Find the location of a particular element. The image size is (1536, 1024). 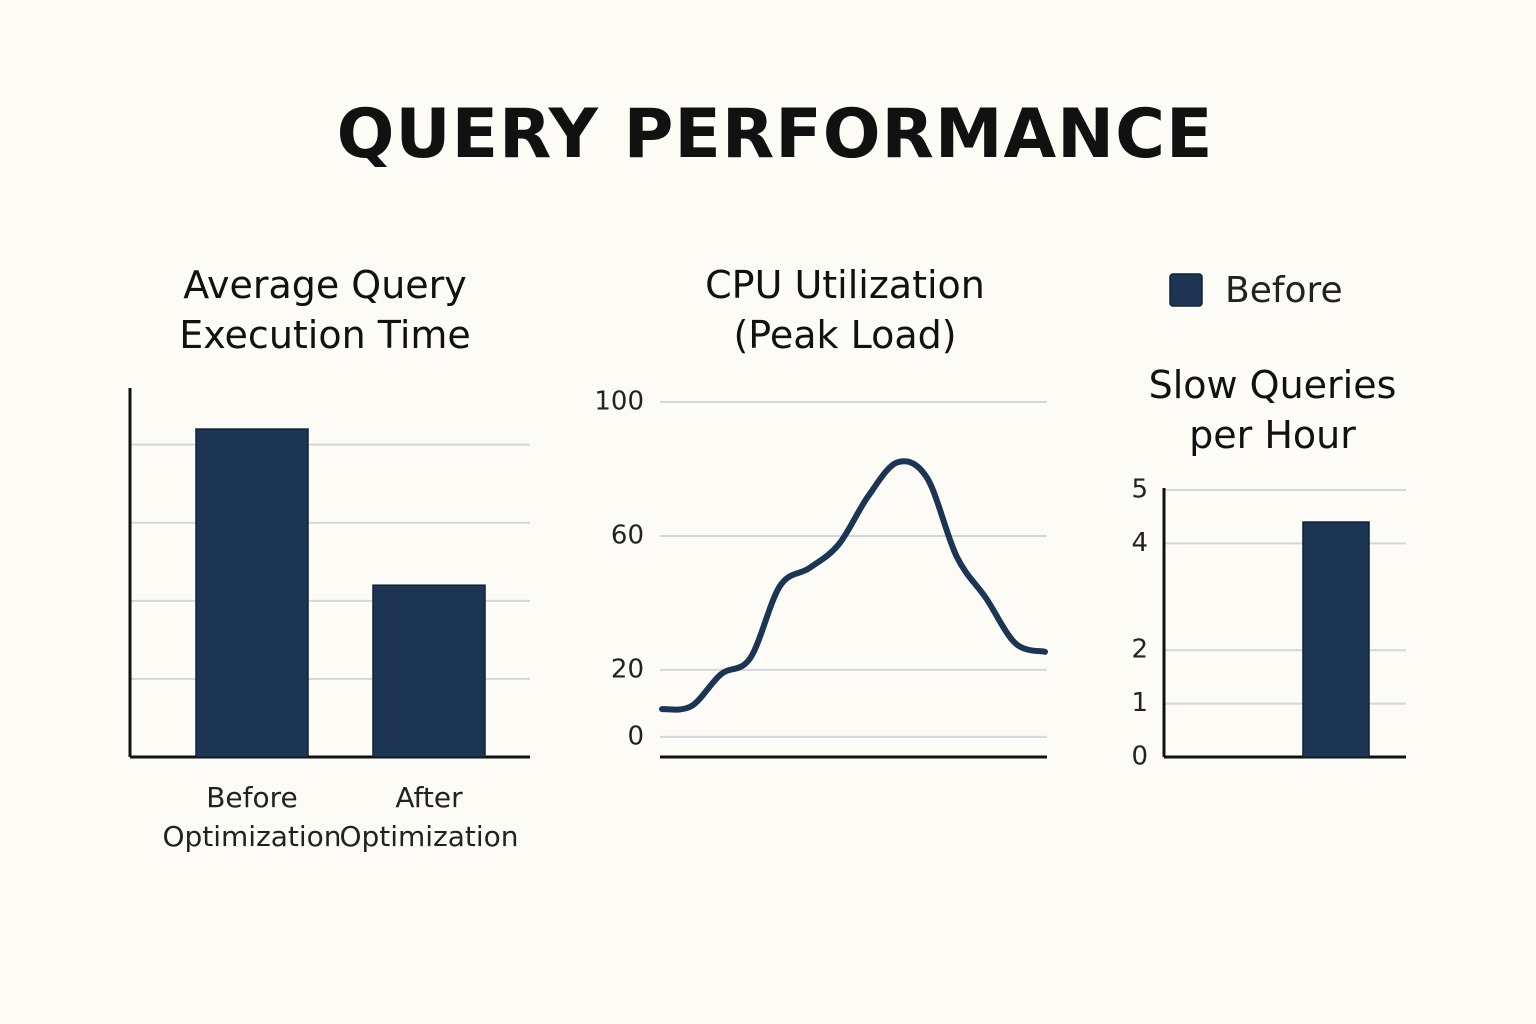

x-tick-label: Before Optimization is located at coordinates (252, 817).